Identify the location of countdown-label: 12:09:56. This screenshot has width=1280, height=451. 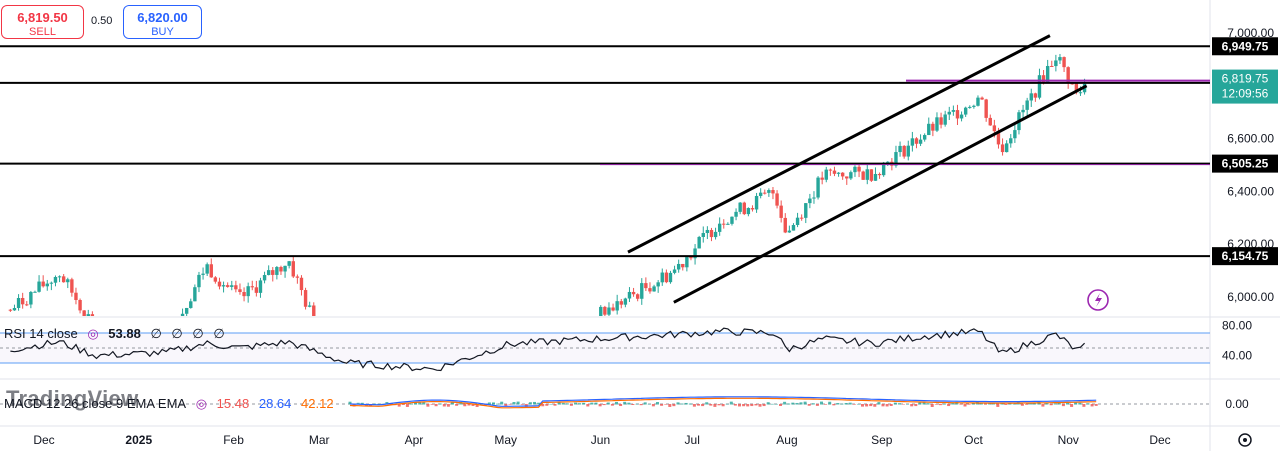
(1245, 94).